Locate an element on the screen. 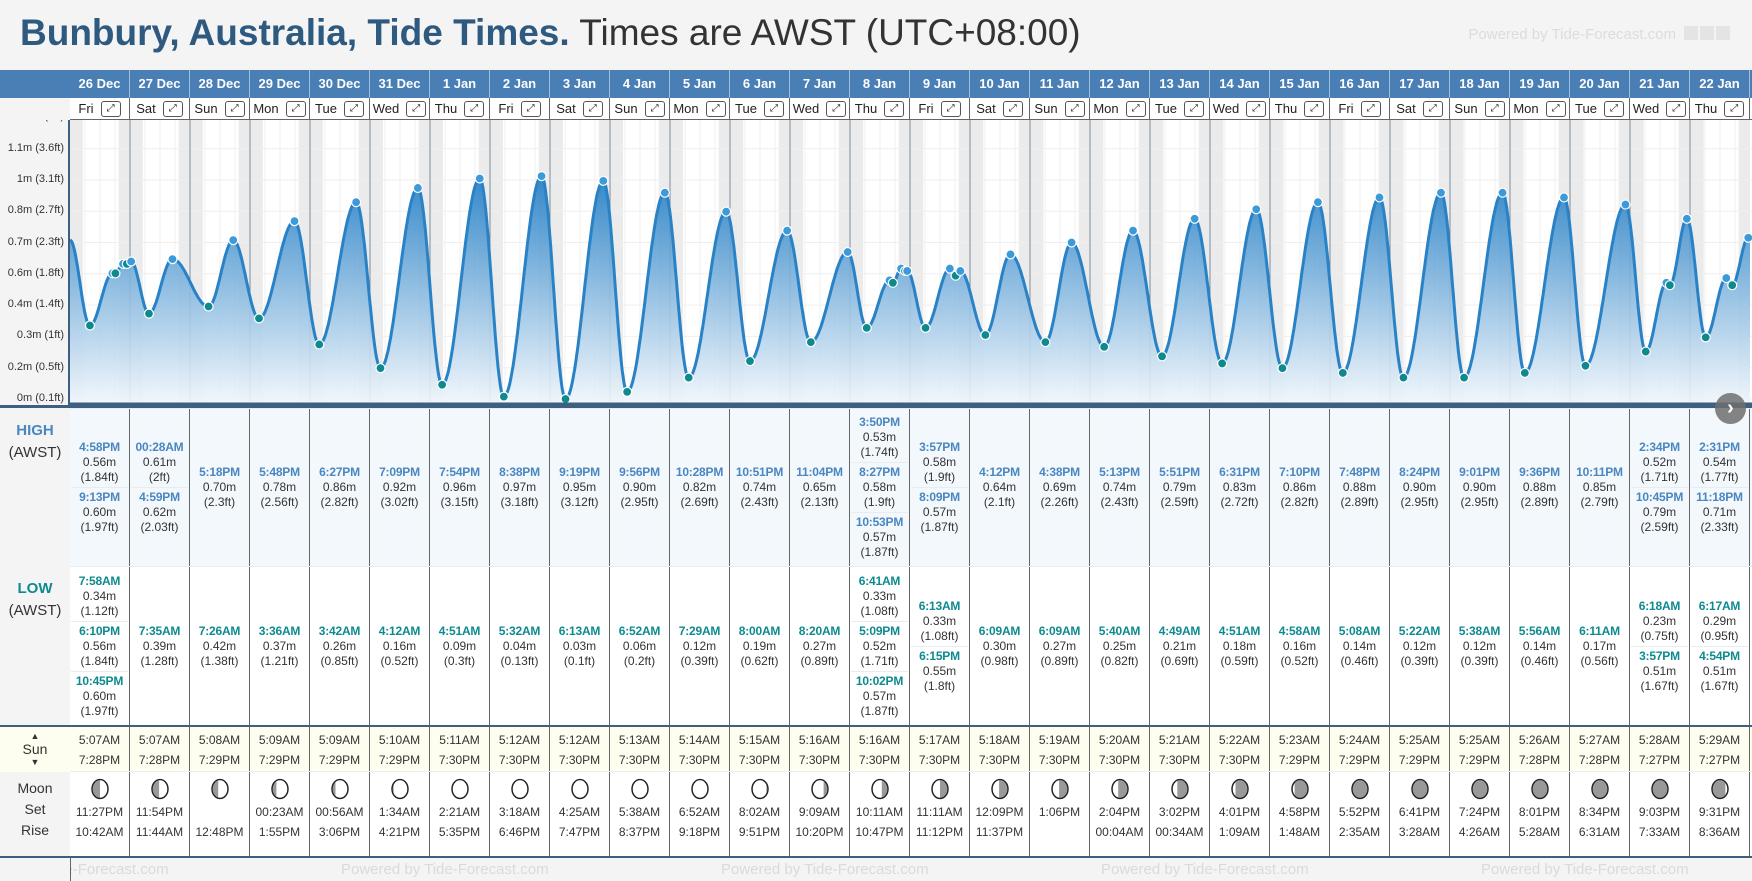 This screenshot has width=1752, height=881. date-header: 1 Jan is located at coordinates (460, 84).